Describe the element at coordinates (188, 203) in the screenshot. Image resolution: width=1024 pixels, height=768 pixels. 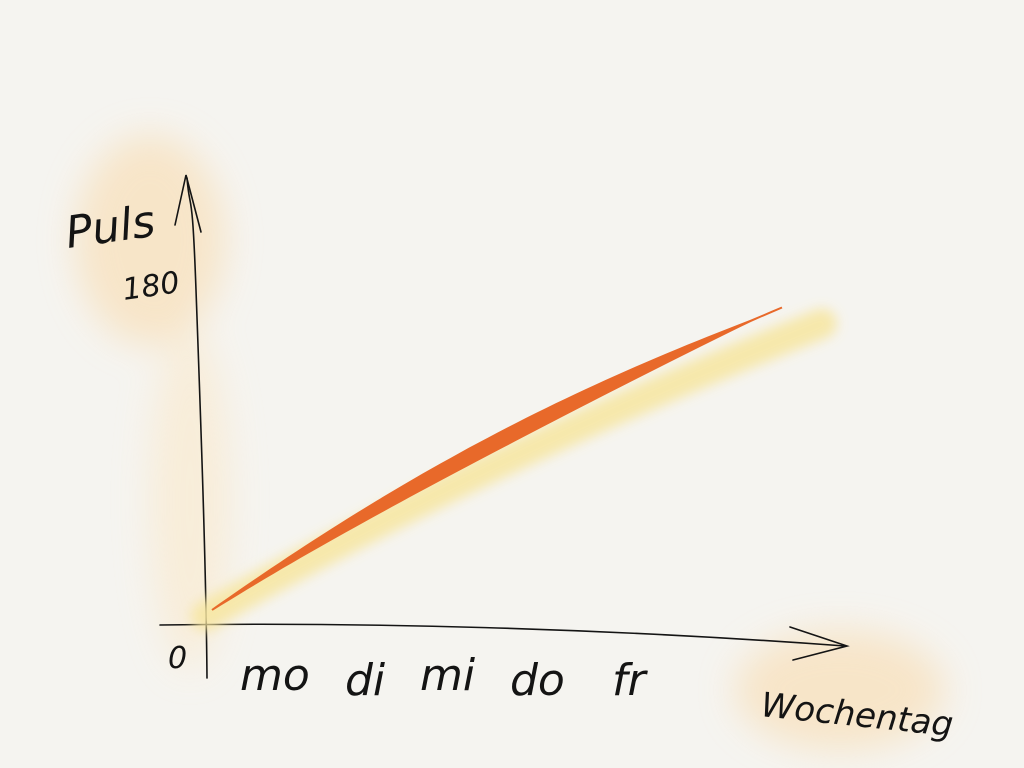
I see `y-axis-arrowhead` at that location.